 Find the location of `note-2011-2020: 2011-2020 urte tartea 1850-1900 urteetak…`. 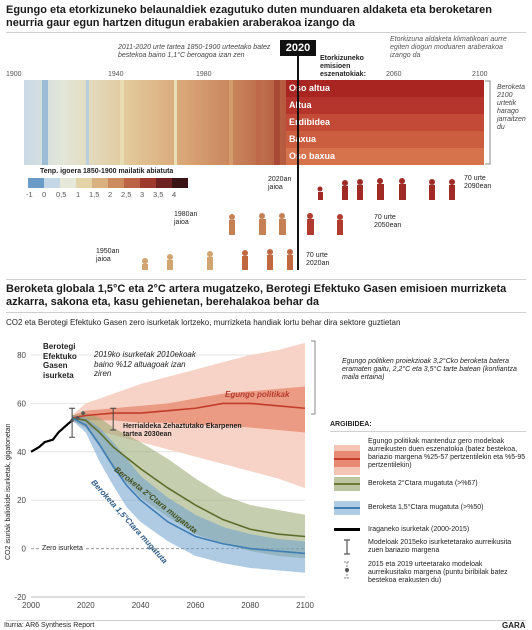

note-2011-2020: 2011-2020 urte tartea 1850-1900 urteetak… is located at coordinates (194, 51).